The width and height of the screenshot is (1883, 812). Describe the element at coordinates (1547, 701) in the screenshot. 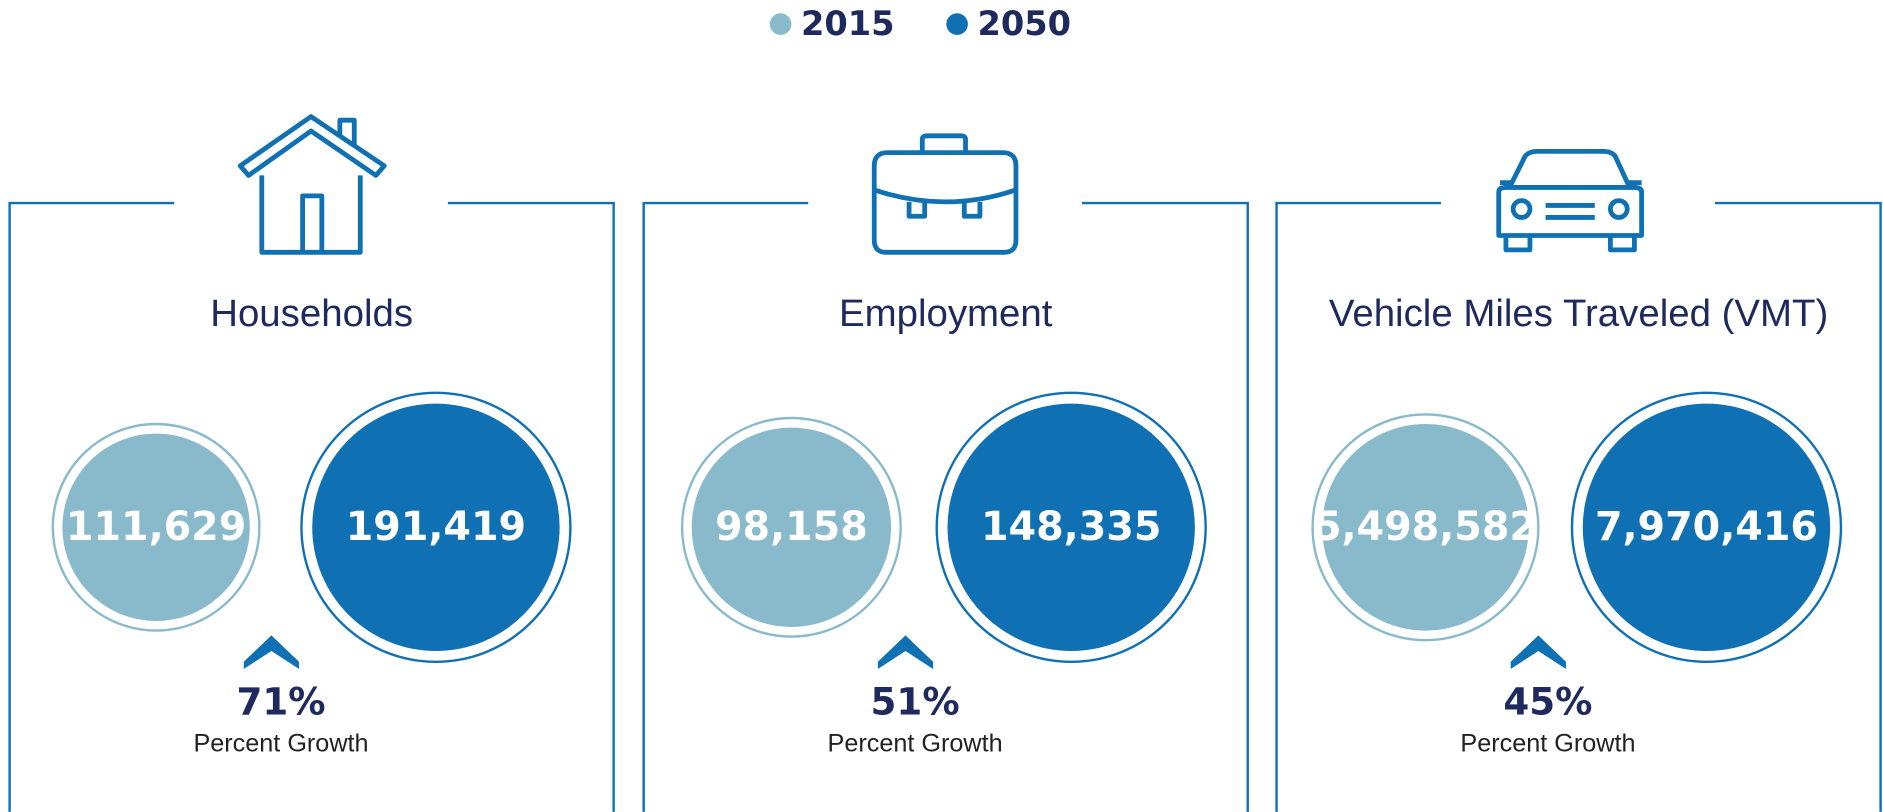

I see `growth-value: 45%` at that location.